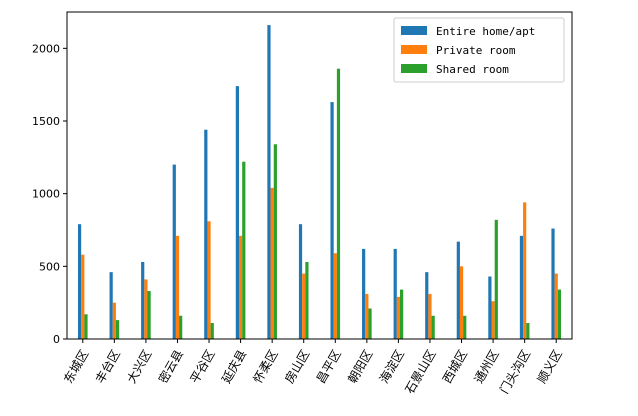  Describe the element at coordinates (76, 367) in the screenshot. I see `x-tick-label: 东城区` at that location.